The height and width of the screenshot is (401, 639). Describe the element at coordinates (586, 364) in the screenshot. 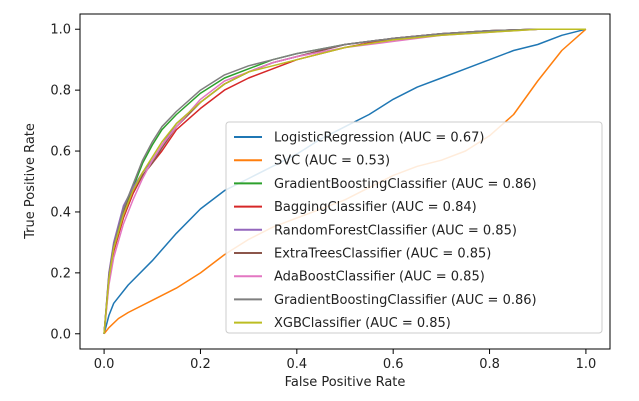

I see `x-tick-label: 1.0` at that location.